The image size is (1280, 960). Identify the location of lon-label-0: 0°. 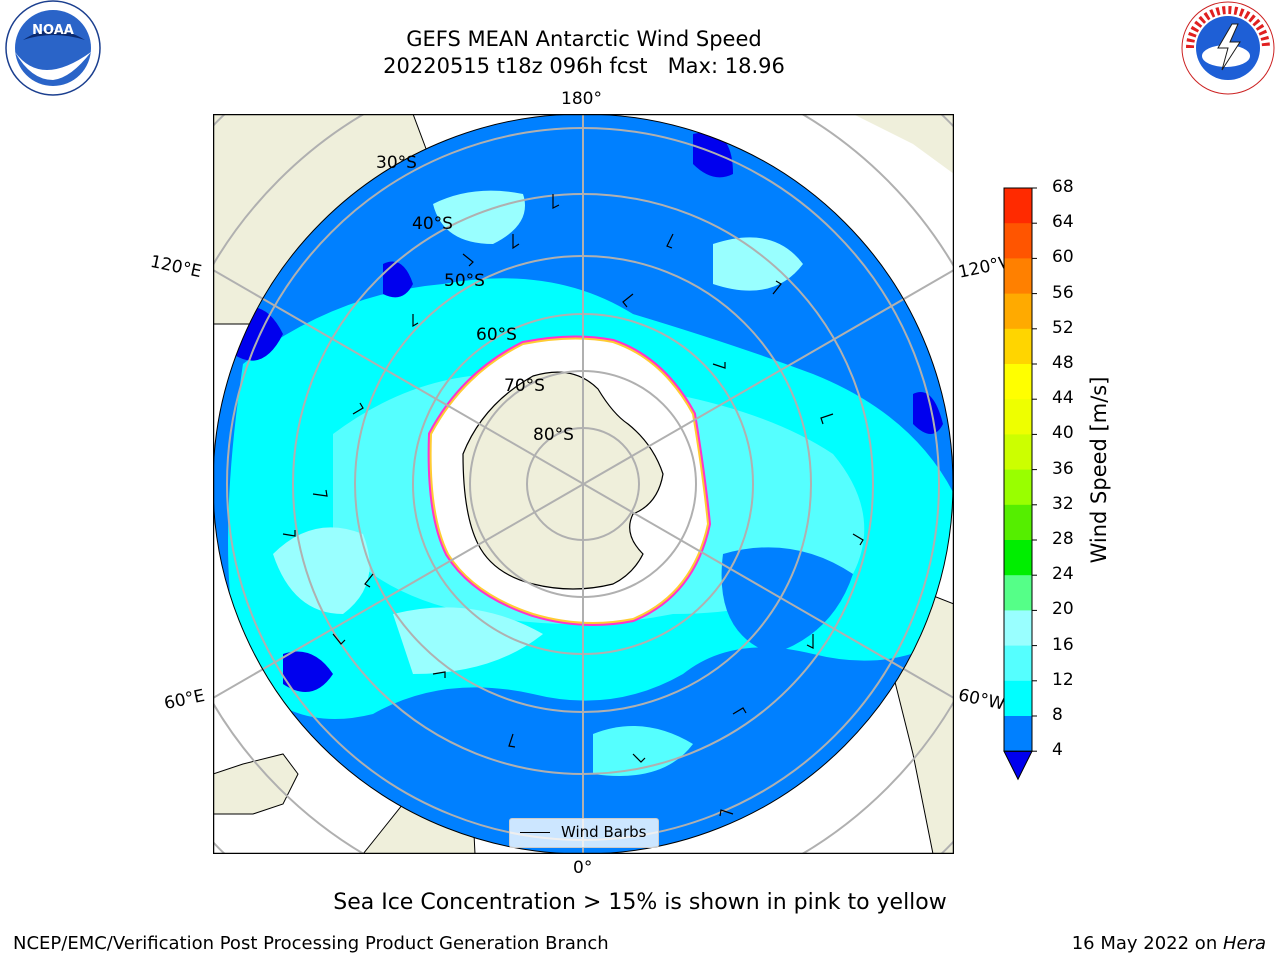
(583, 868).